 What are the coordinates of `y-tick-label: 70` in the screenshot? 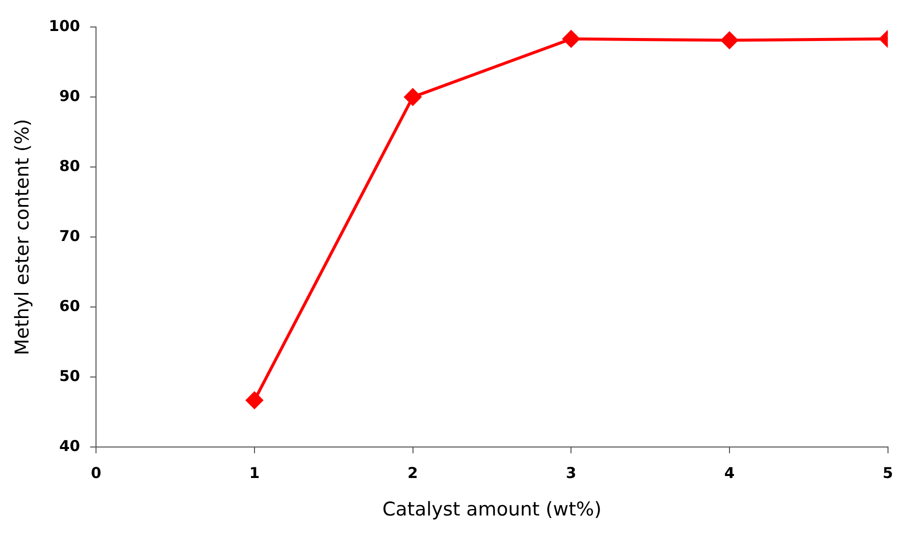 It's located at (69, 235).